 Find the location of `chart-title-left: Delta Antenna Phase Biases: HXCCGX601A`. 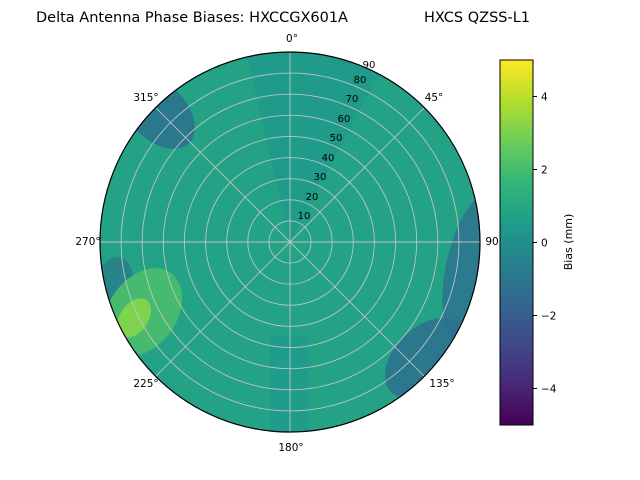

chart-title-left: Delta Antenna Phase Biases: HXCCGX601A is located at coordinates (192, 18).